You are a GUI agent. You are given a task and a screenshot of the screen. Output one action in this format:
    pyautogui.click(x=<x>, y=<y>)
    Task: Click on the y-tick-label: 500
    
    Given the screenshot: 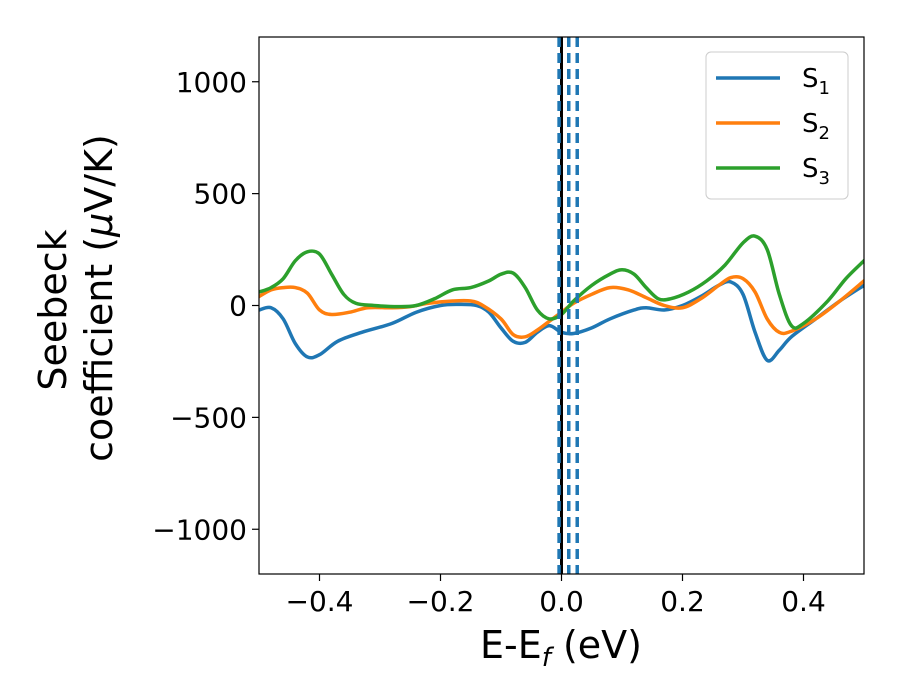 What is the action you would take?
    pyautogui.click(x=220, y=194)
    